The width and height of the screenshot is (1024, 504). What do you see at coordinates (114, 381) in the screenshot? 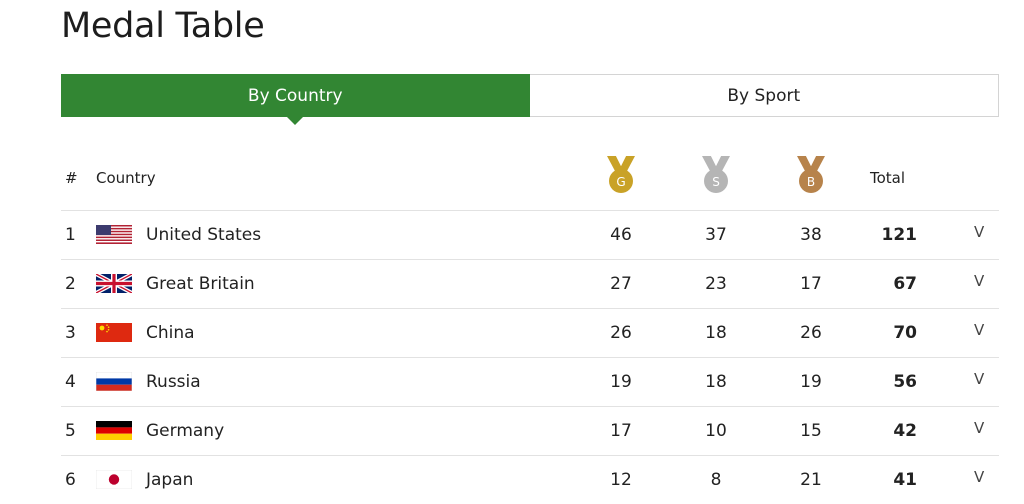
I see `flag-rus-icon` at bounding box center [114, 381].